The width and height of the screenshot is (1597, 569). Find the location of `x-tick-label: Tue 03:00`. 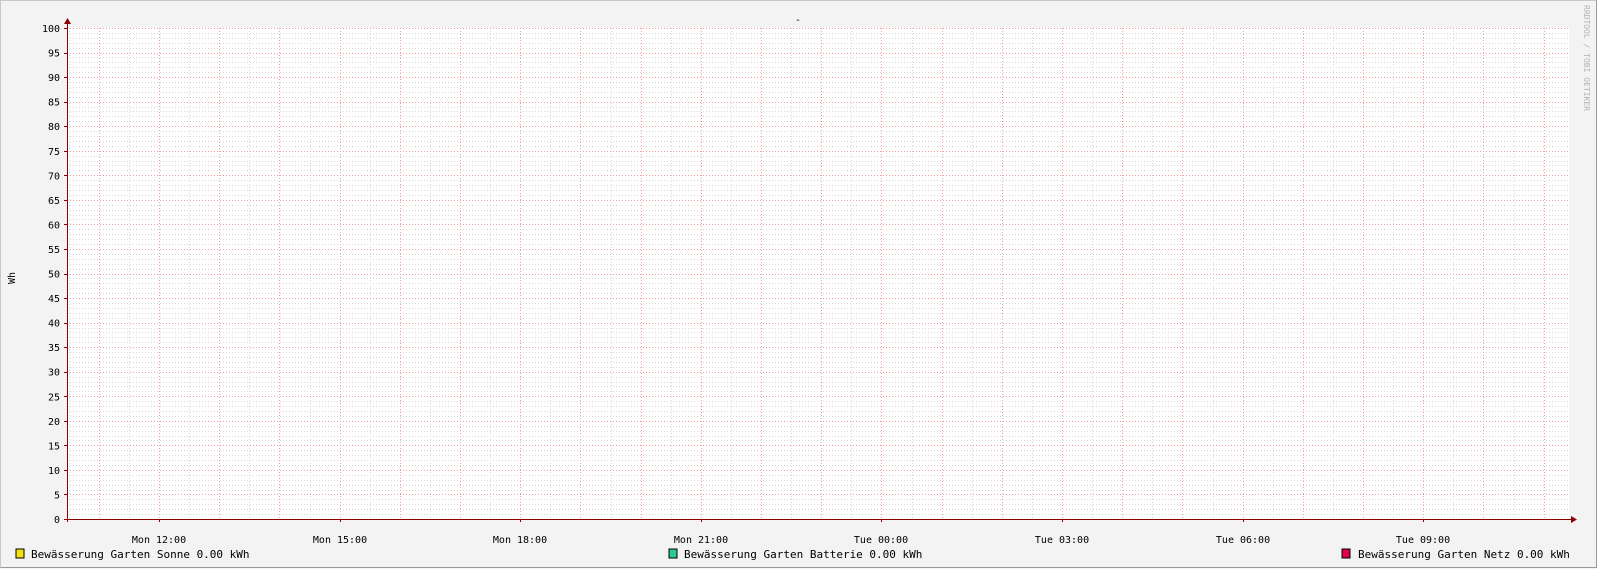

x-tick-label: Tue 03:00 is located at coordinates (1062, 540).